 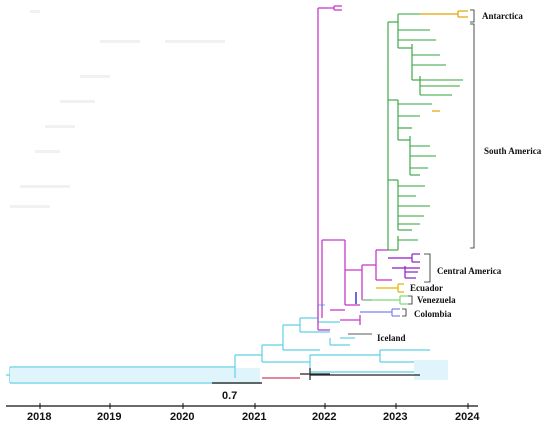 I want to click on year-label-2021: 2021, so click(x=254, y=416).